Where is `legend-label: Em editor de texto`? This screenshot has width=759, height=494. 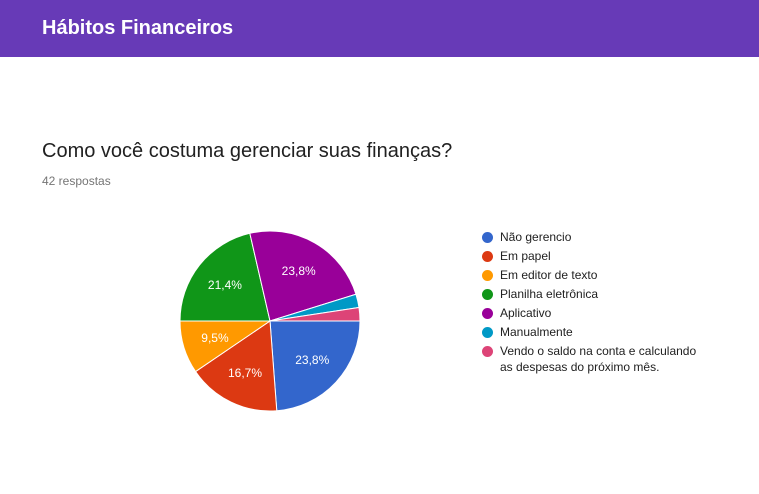
legend-label: Em editor de texto is located at coordinates (549, 275).